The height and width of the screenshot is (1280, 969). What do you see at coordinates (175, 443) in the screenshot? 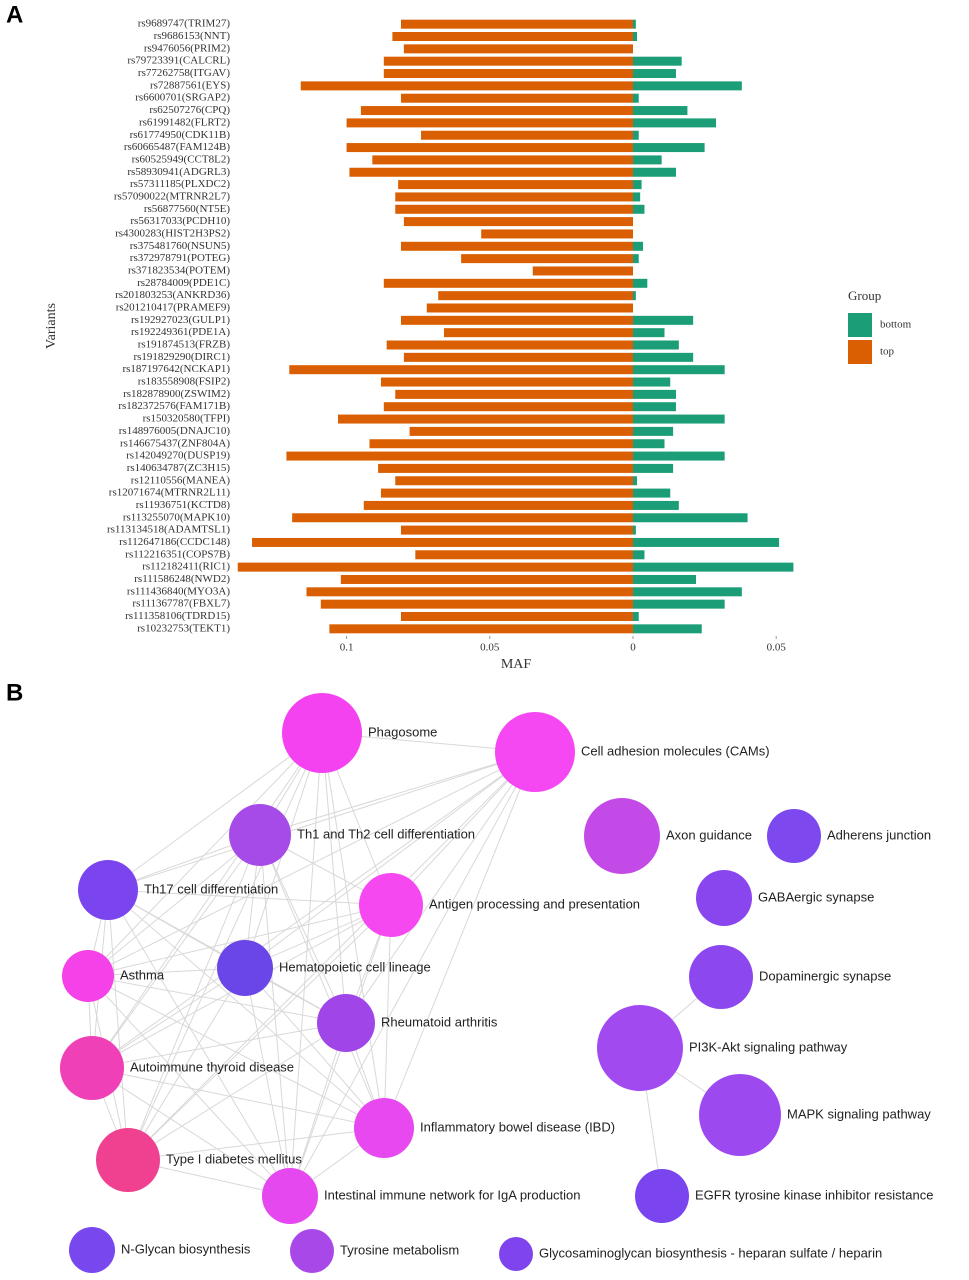
I see `y-tick-label: rs146675437(ZNF804A)` at bounding box center [175, 443].